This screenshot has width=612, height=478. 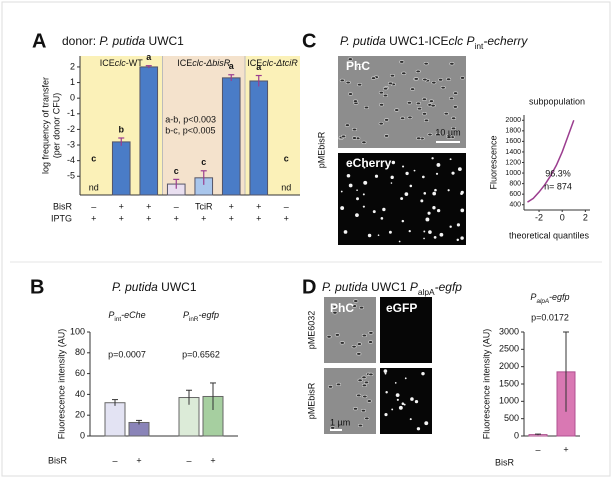 What do you see at coordinates (259, 67) in the screenshot?
I see `significance-letter: a` at bounding box center [259, 67].